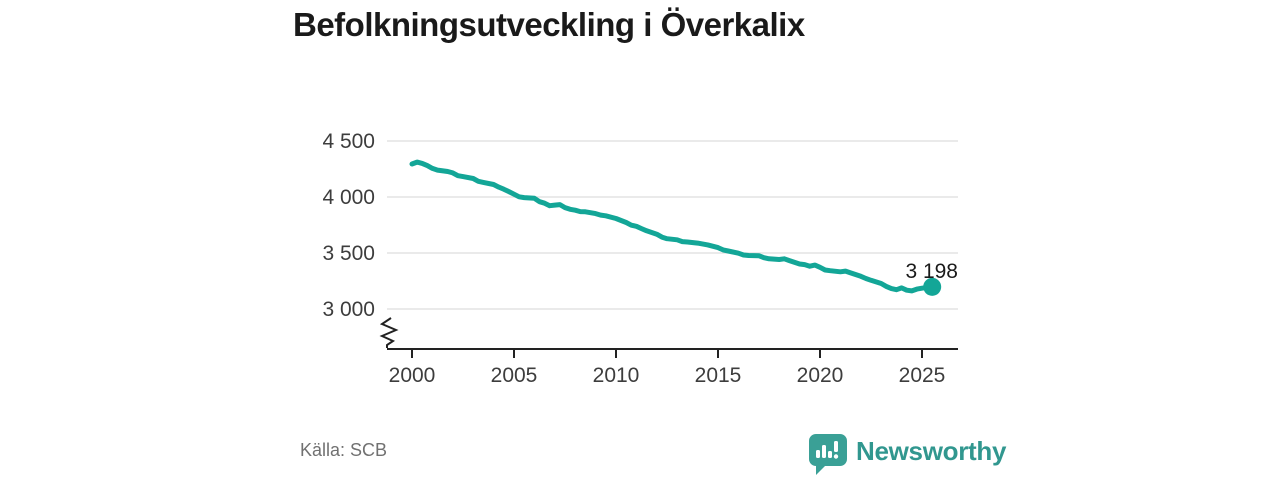 This screenshot has width=1280, height=480. What do you see at coordinates (922, 375) in the screenshot?
I see `x-axis-tick-label: 2025` at bounding box center [922, 375].